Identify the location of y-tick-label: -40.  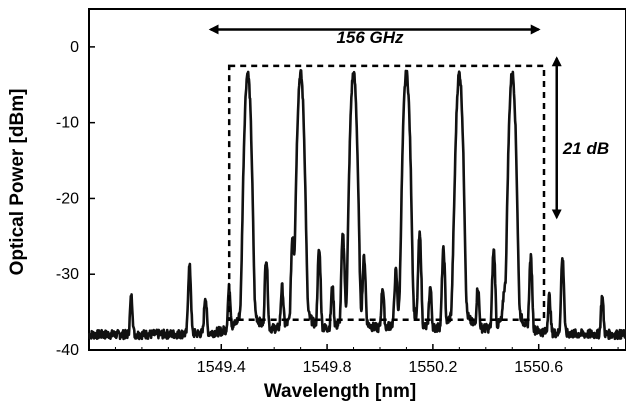
(67, 350).